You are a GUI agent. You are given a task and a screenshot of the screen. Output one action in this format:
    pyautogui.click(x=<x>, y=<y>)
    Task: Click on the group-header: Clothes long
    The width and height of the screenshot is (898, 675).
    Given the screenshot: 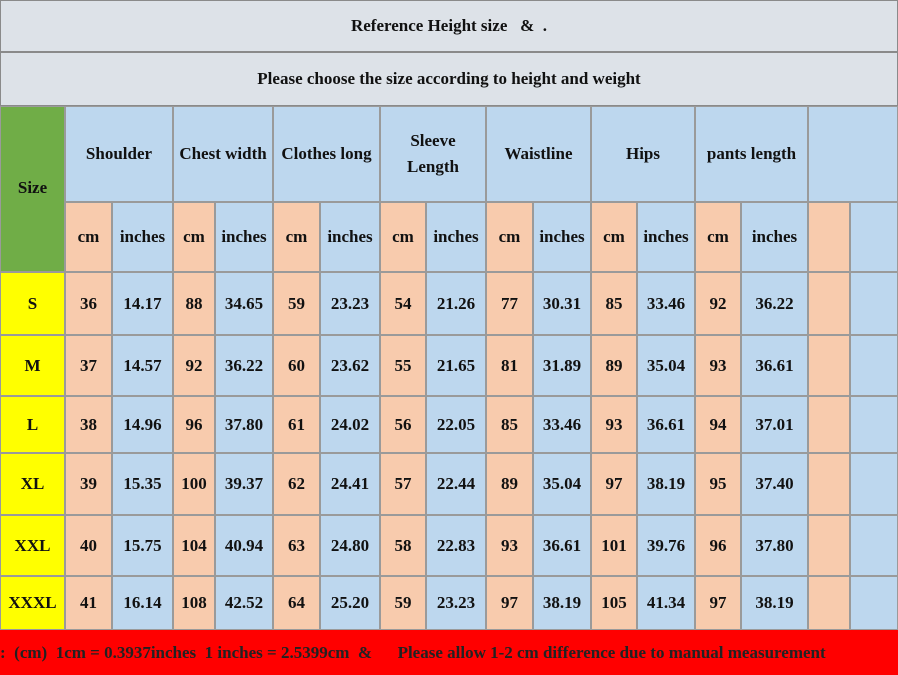 What is the action you would take?
    pyautogui.click(x=326, y=154)
    